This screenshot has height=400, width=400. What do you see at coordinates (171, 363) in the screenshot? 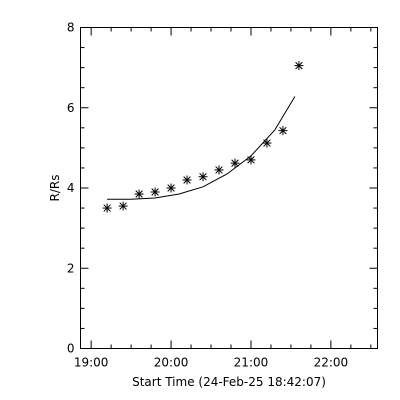
I see `x-tick-label: 20:00` at bounding box center [171, 363].